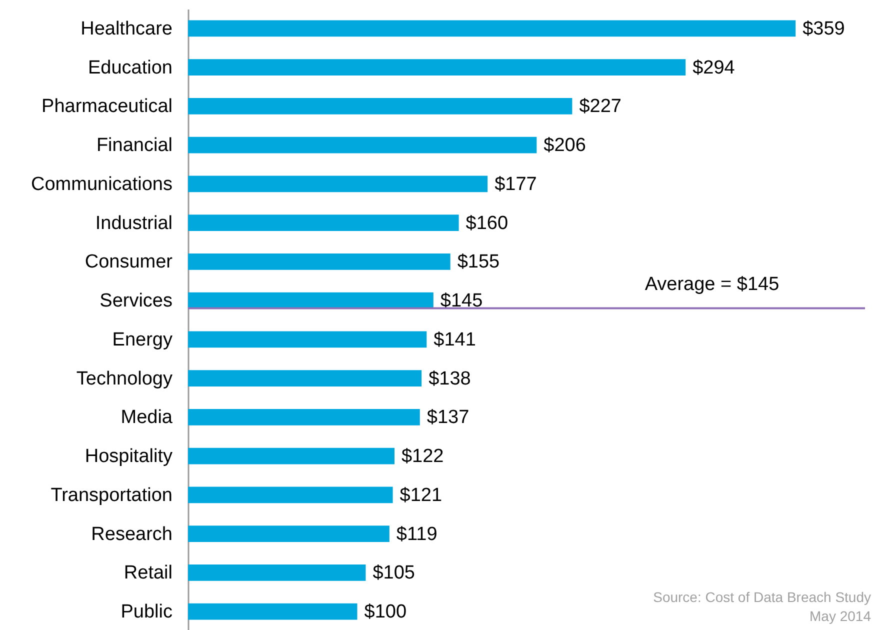 This screenshot has width=873, height=630. Describe the element at coordinates (762, 597) in the screenshot. I see `annotation: Source: Cost of Data Breach Study` at that location.